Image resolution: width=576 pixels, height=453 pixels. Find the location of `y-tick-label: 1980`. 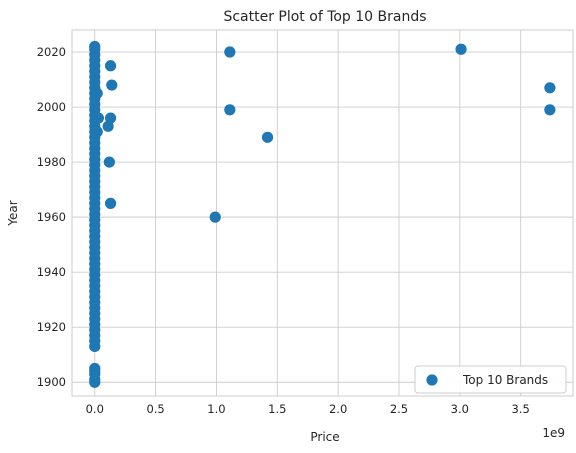

y-tick-label: 1980 is located at coordinates (51, 162).